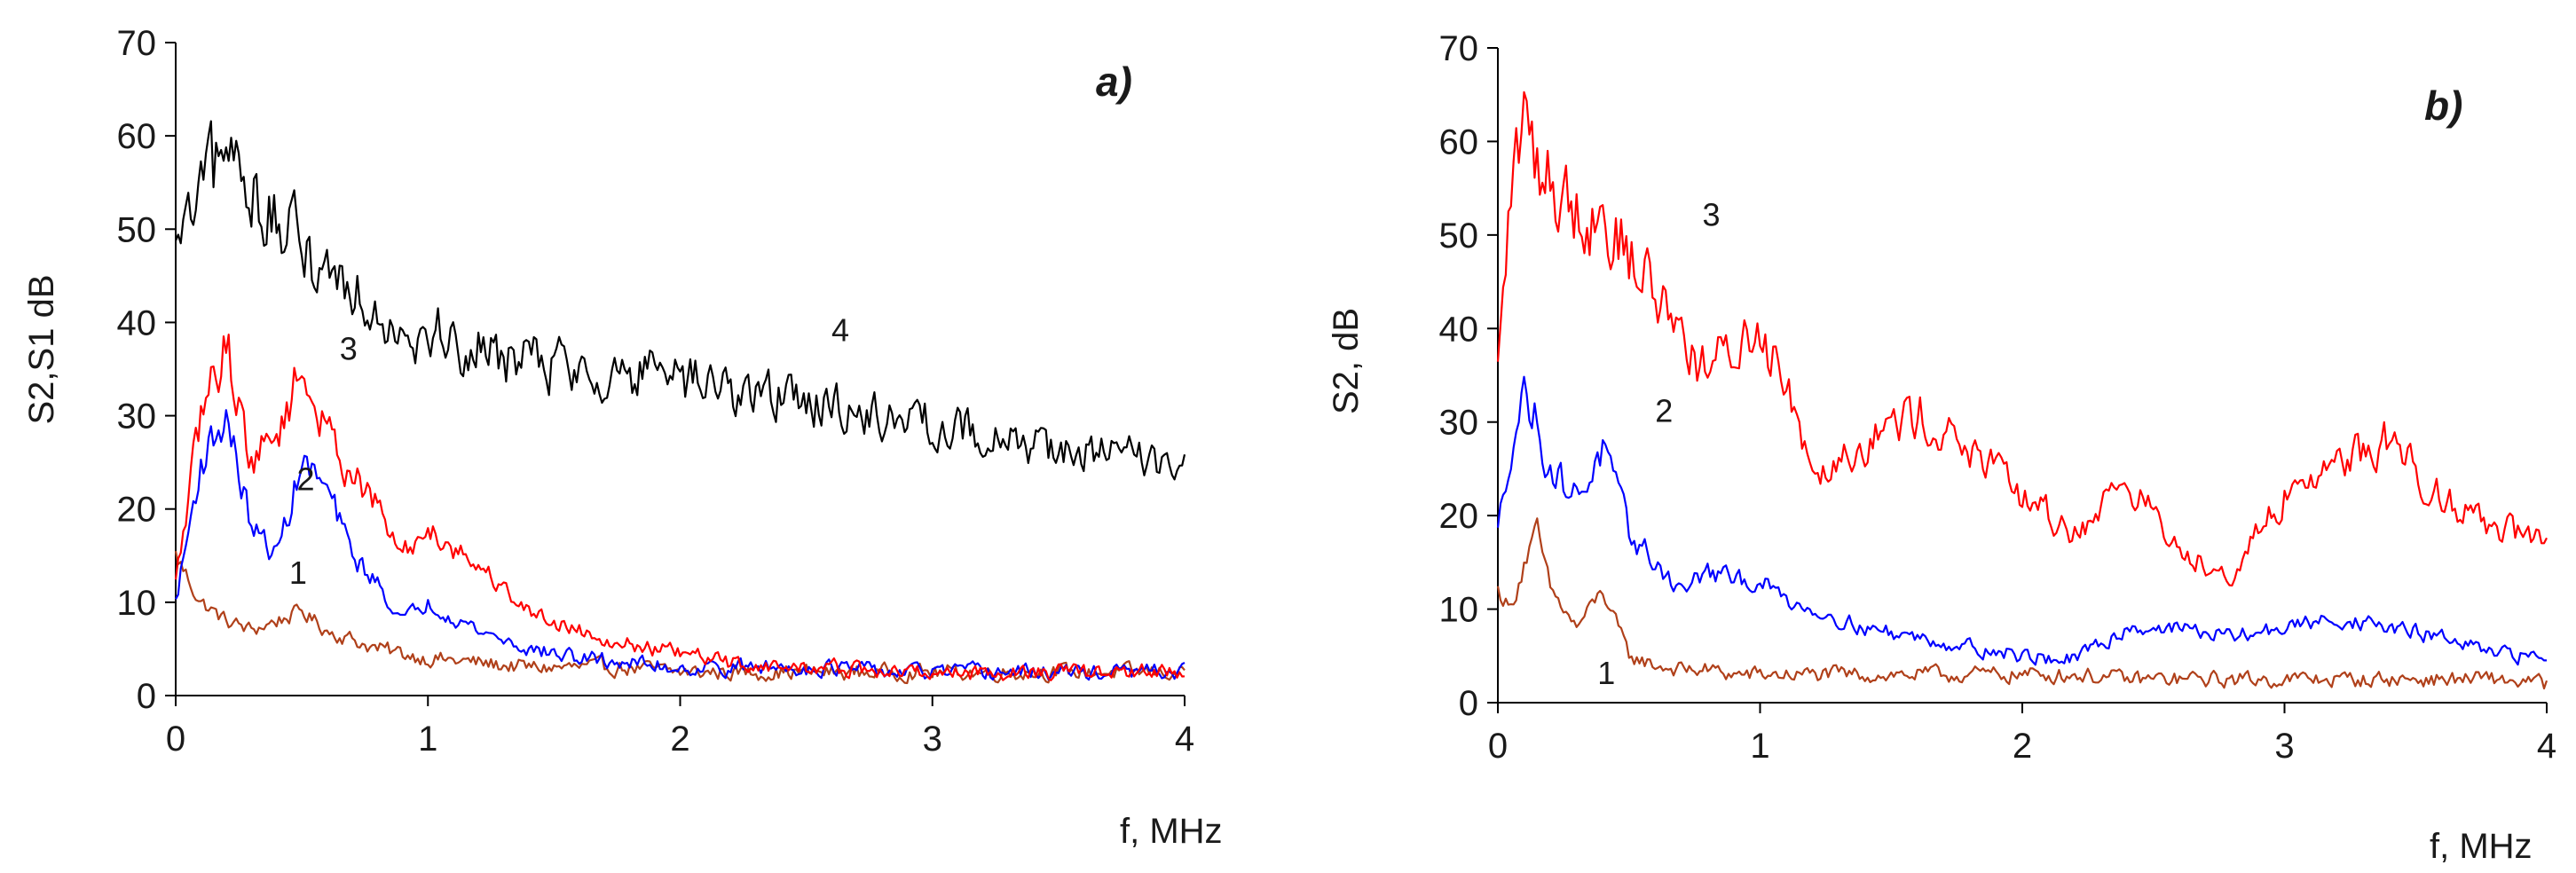  Describe the element at coordinates (1606, 673) in the screenshot. I see `panel-b-series-1-label: 1` at that location.